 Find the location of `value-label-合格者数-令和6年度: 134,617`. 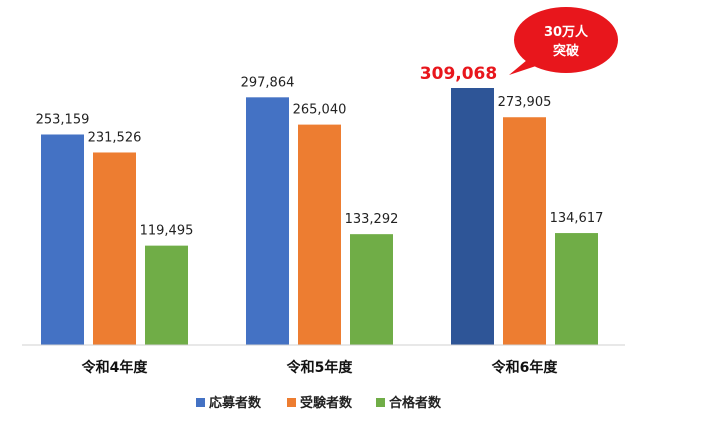

value-label-合格者数-令和6年度: 134,617 is located at coordinates (577, 218).